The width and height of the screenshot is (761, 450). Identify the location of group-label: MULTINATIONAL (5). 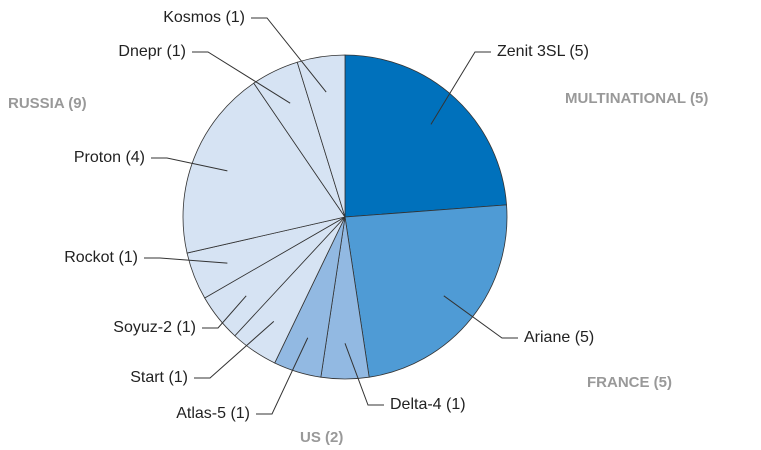
(636, 98).